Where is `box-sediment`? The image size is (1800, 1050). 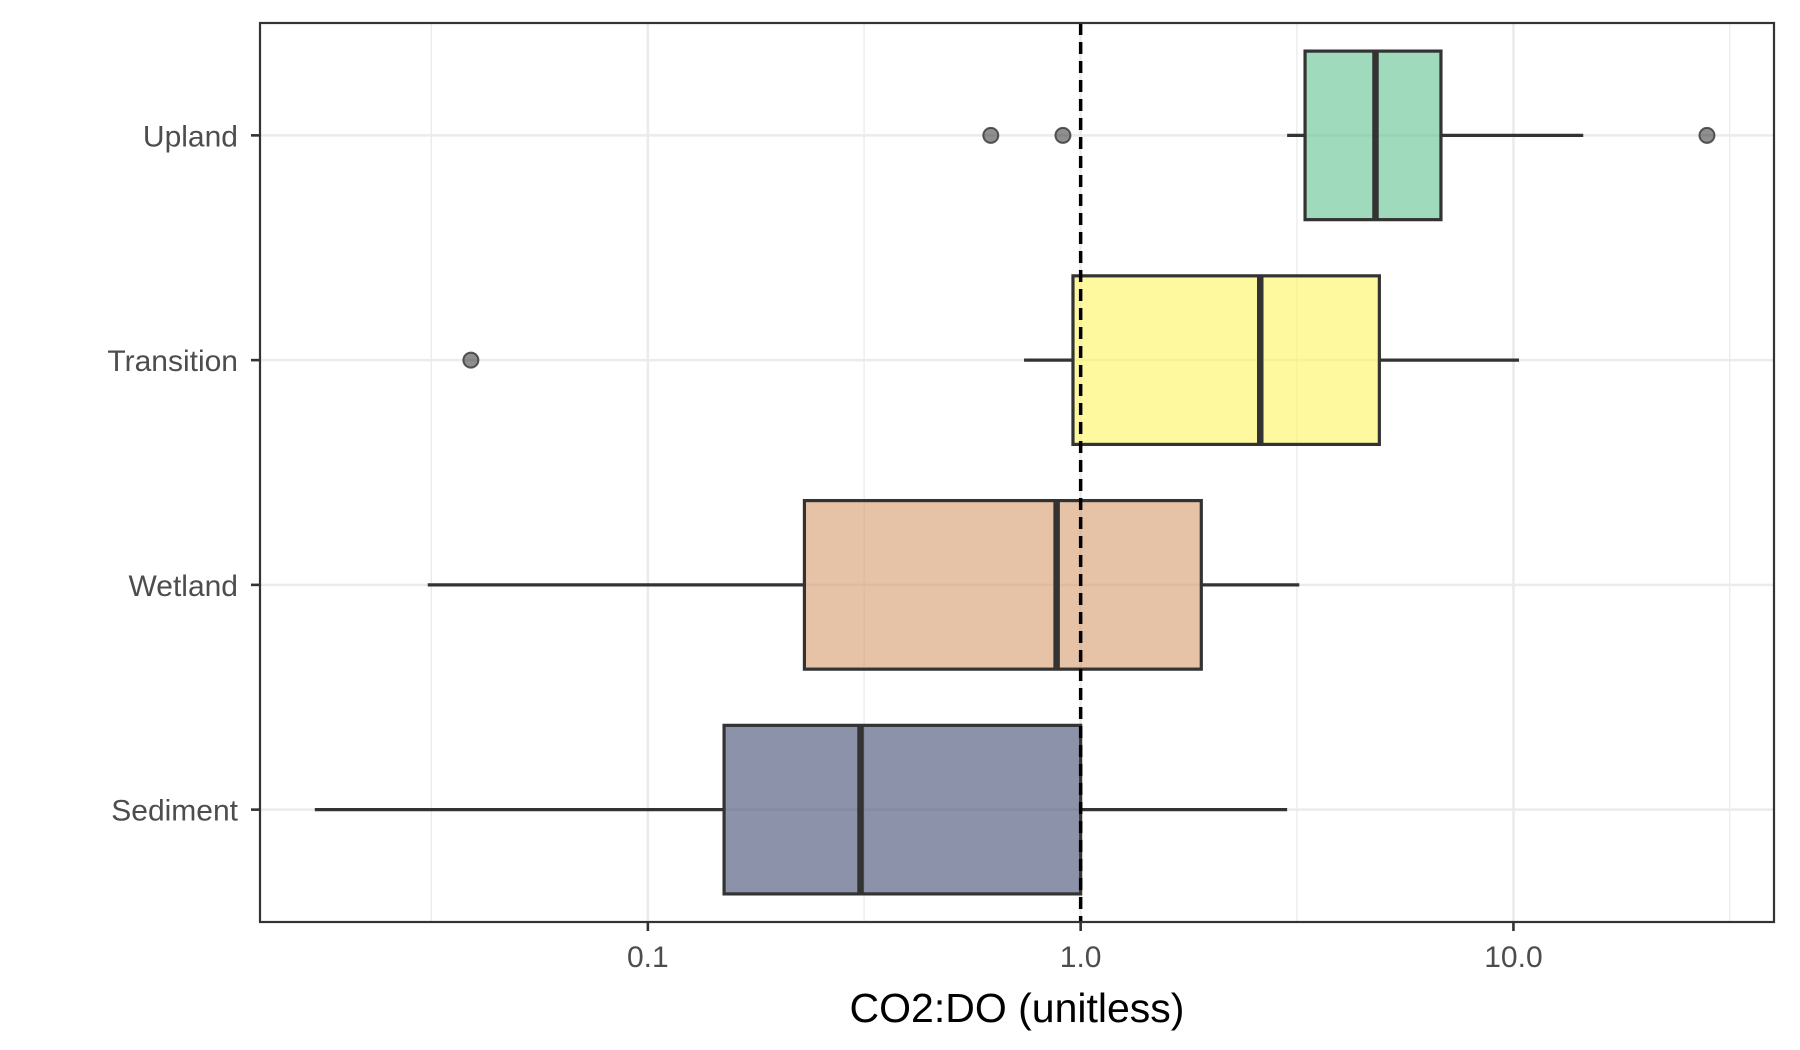
box-sediment is located at coordinates (801, 809).